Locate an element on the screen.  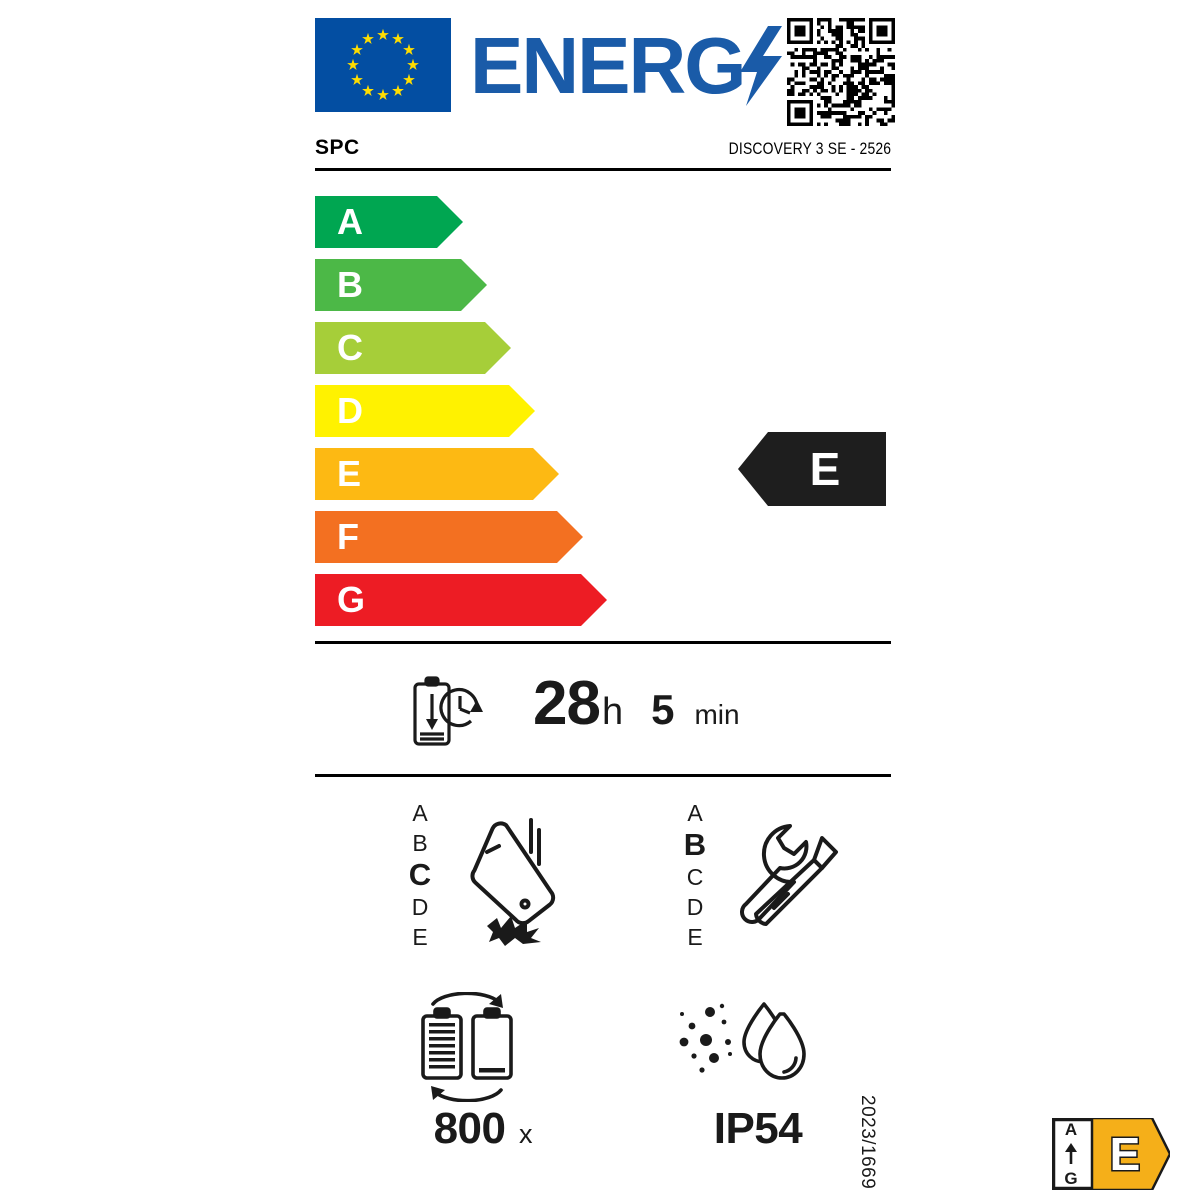
battery-minutes: 5 is located at coordinates (663, 709).